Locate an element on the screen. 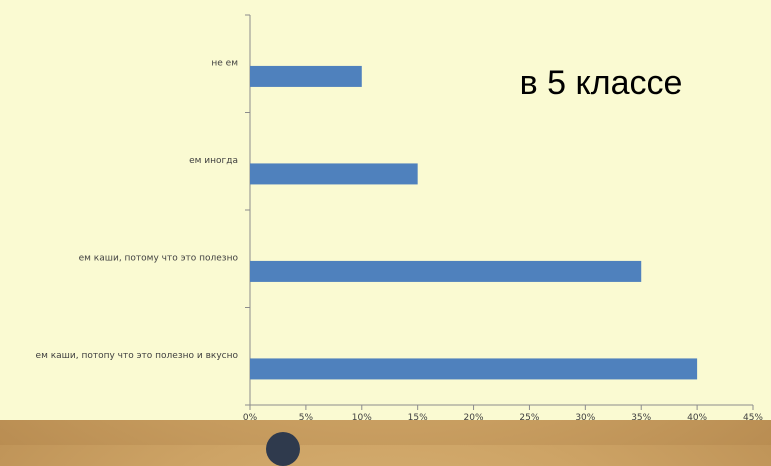 The height and width of the screenshot is (466, 771). chart-title: в 5 классе is located at coordinates (601, 83).